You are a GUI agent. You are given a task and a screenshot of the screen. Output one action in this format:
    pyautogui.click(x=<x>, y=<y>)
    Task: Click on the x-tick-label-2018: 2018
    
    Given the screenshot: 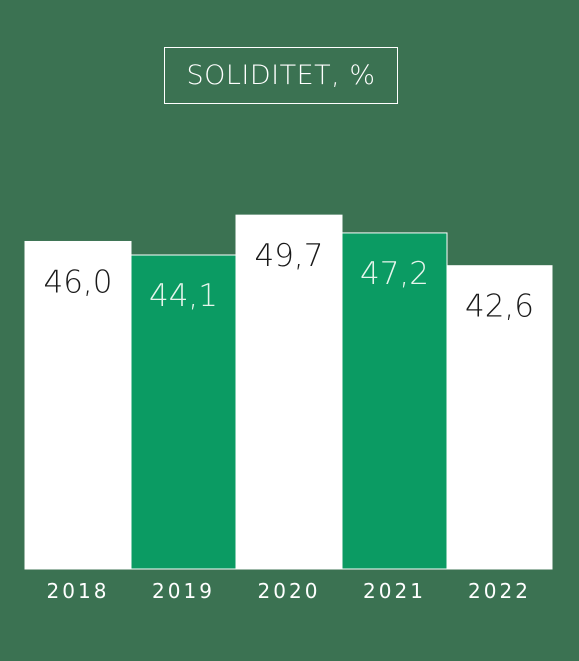 What is the action you would take?
    pyautogui.click(x=78, y=591)
    